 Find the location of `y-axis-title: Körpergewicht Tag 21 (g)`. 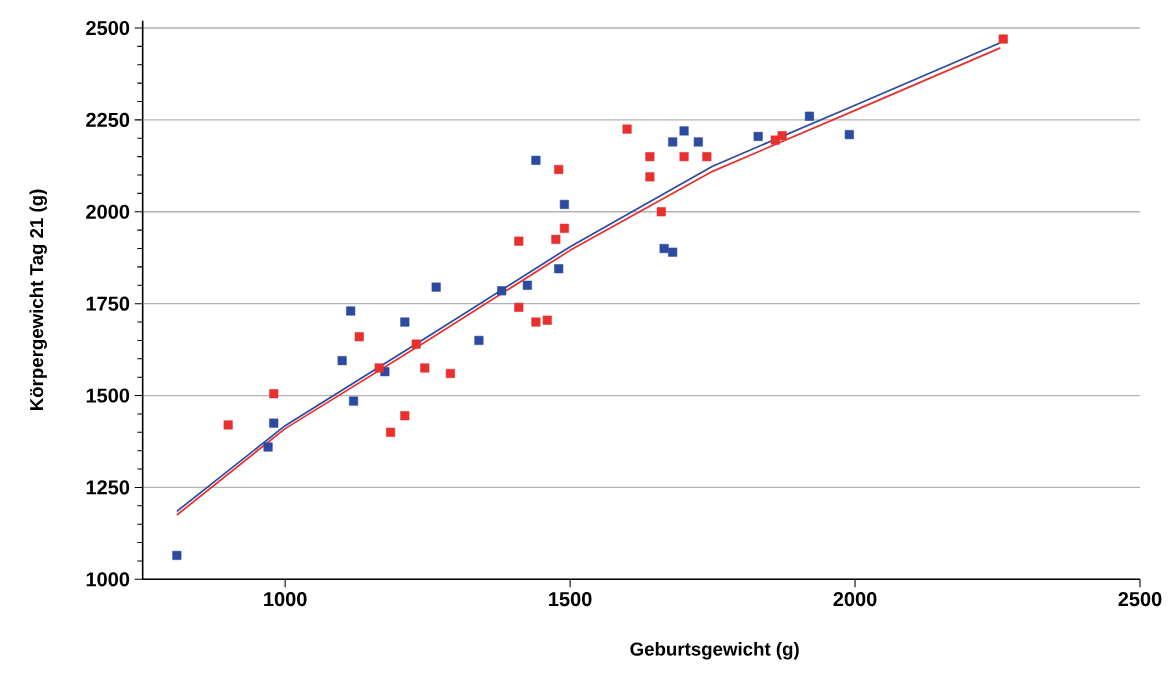

y-axis-title: Körpergewicht Tag 21 (g) is located at coordinates (38, 299).